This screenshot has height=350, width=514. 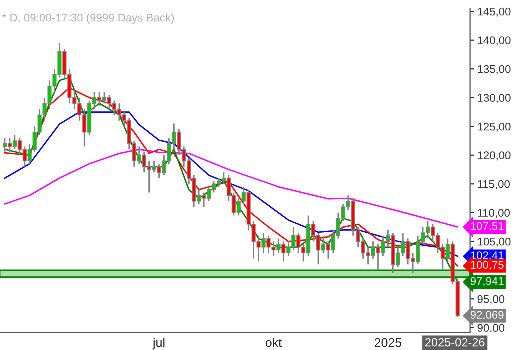 What do you see at coordinates (487, 256) in the screenshot?
I see `annotation: 102,41` at bounding box center [487, 256].